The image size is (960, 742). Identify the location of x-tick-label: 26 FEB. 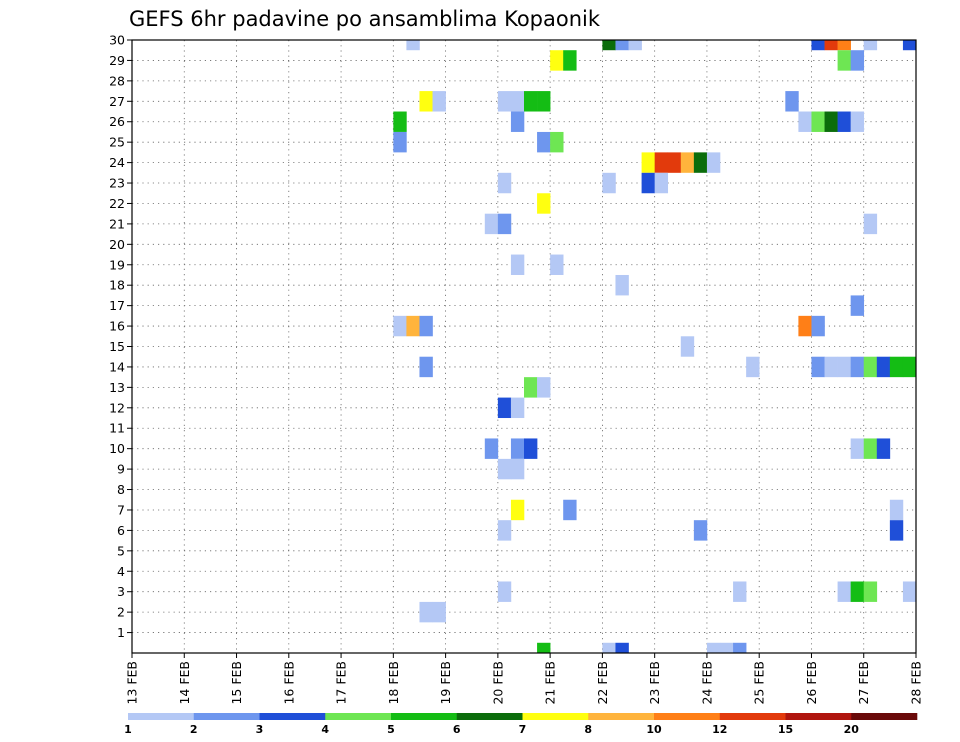
(811, 683).